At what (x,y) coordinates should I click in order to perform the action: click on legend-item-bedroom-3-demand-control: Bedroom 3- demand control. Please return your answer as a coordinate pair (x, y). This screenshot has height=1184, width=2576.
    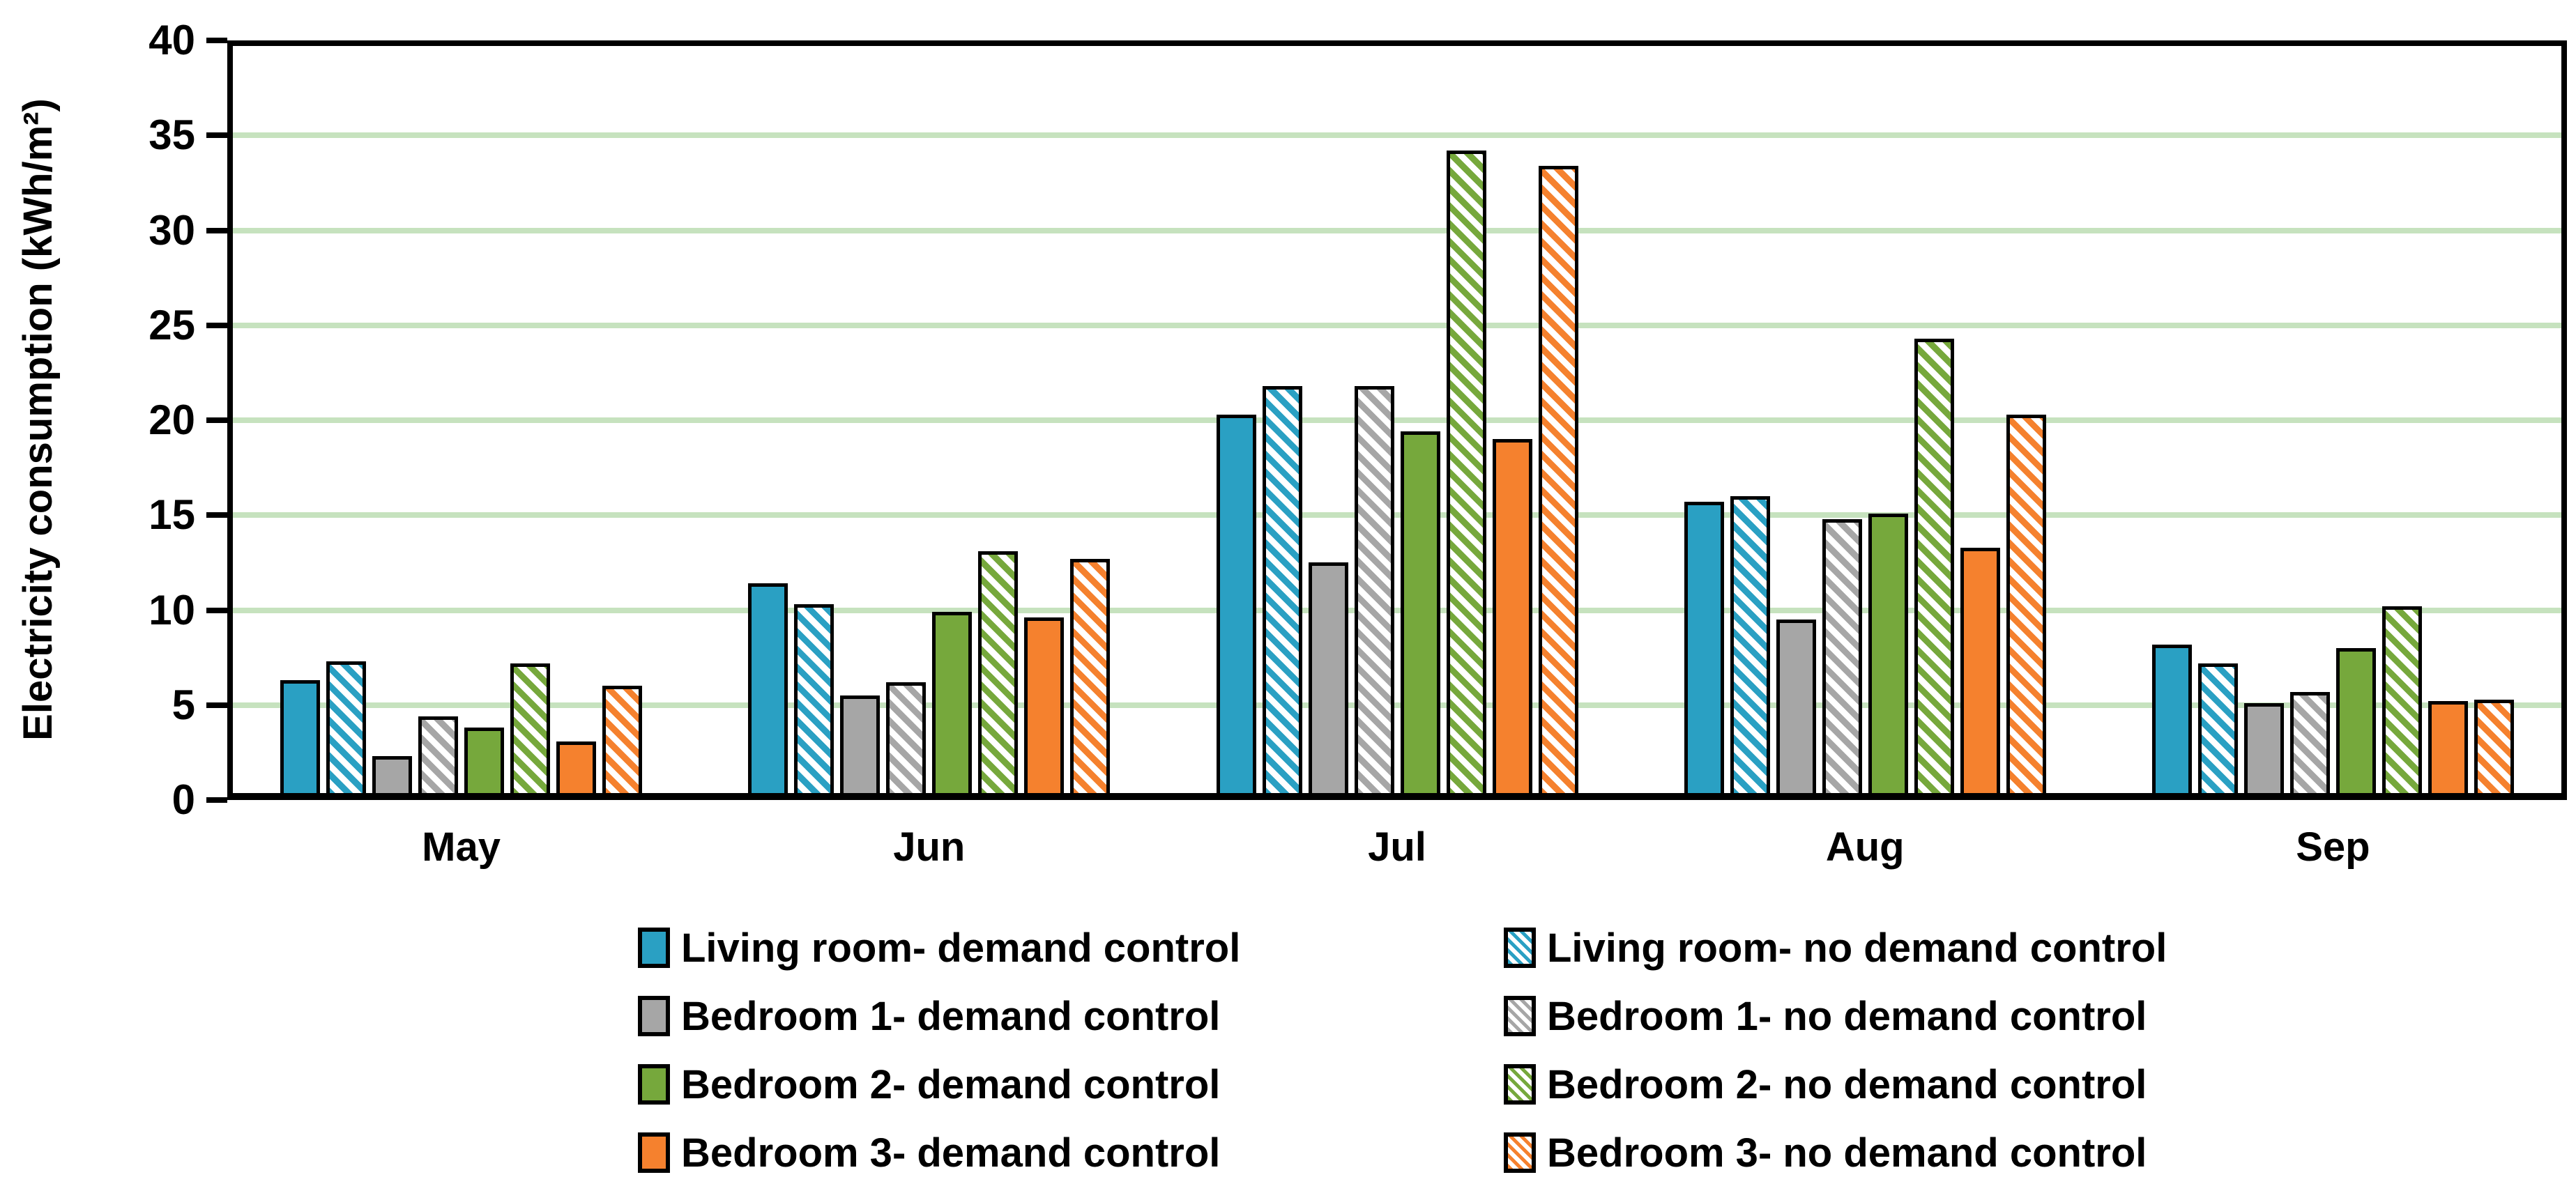
    Looking at the image, I should click on (929, 1153).